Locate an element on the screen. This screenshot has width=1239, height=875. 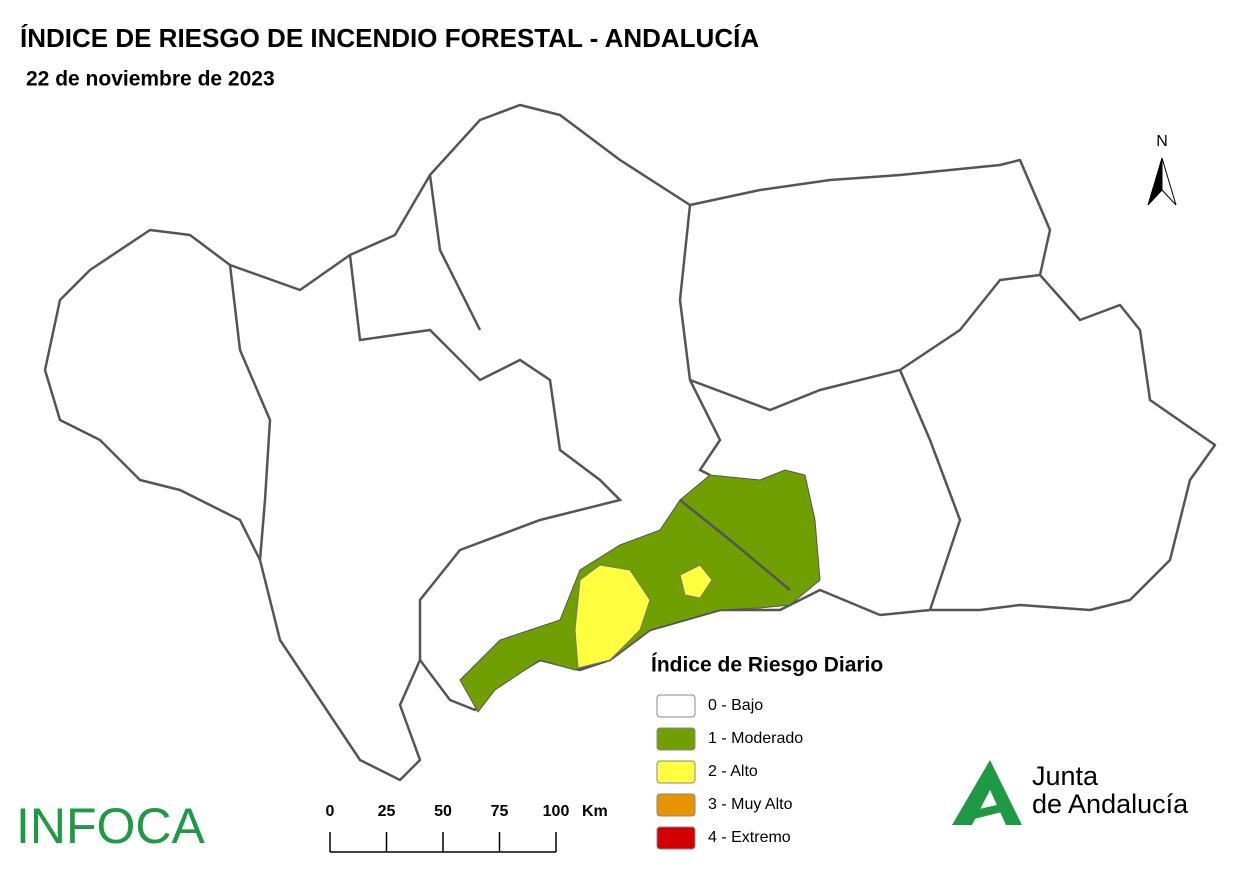
infoca-logo: INFOCA is located at coordinates (111, 826).